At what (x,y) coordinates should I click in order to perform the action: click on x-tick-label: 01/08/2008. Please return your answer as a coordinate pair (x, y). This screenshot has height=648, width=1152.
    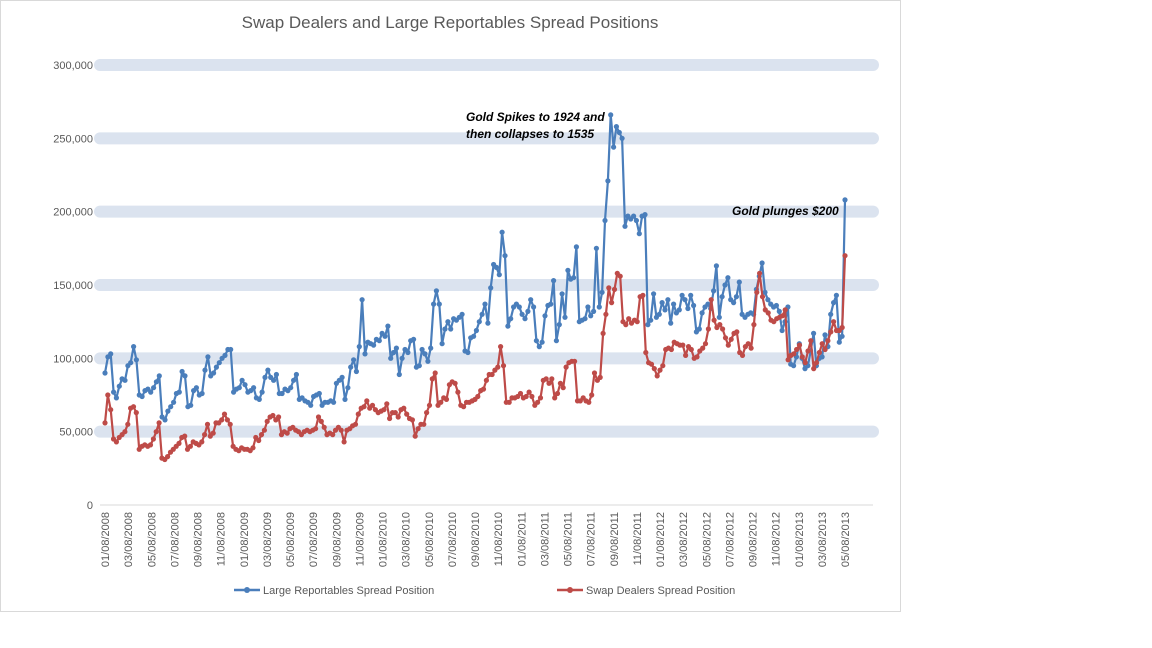
    Looking at the image, I should click on (106, 539).